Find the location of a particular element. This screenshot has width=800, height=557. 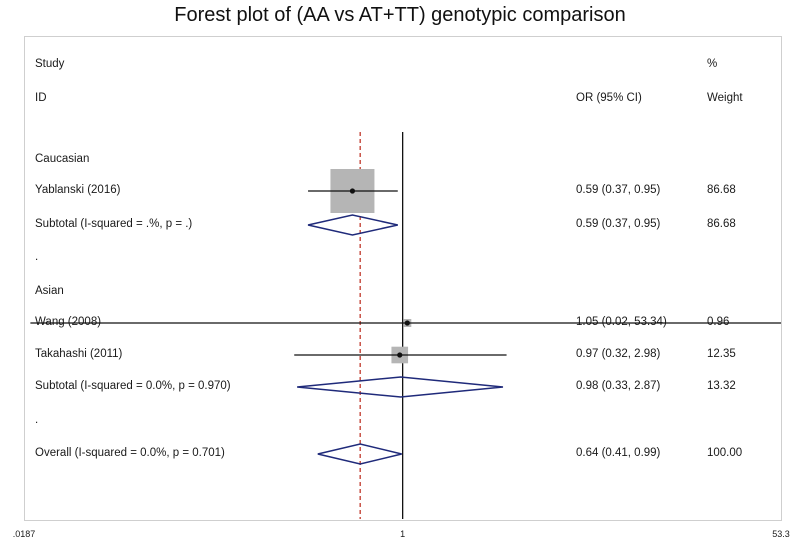

x-tick-label: .0187 is located at coordinates (24, 534).